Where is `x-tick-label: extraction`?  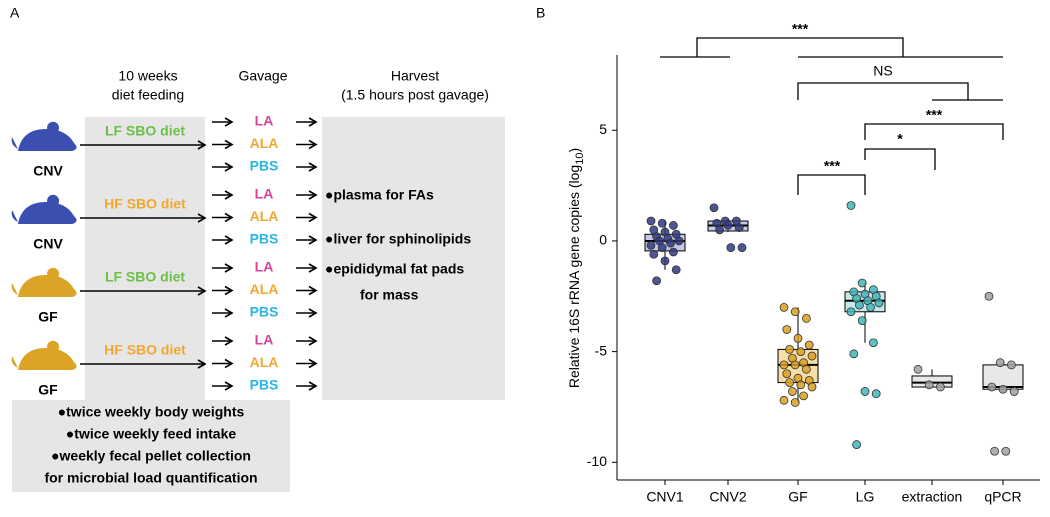 x-tick-label: extraction is located at coordinates (932, 497).